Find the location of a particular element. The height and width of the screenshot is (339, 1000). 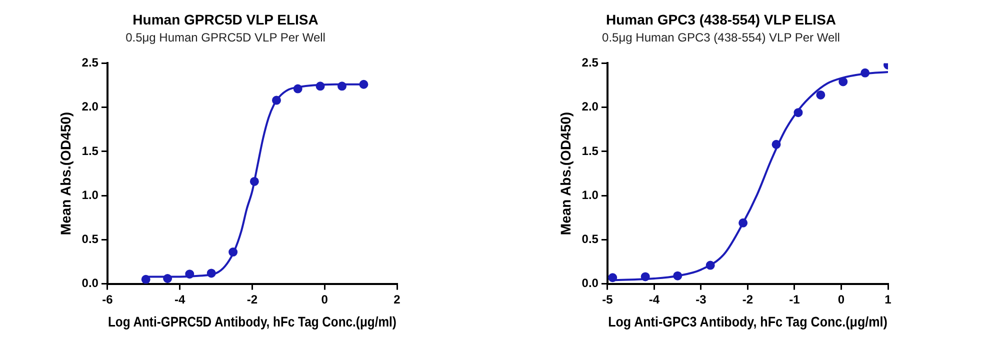

chart-title: Human GPC3 (438-554) VLP ELISA is located at coordinates (721, 19).